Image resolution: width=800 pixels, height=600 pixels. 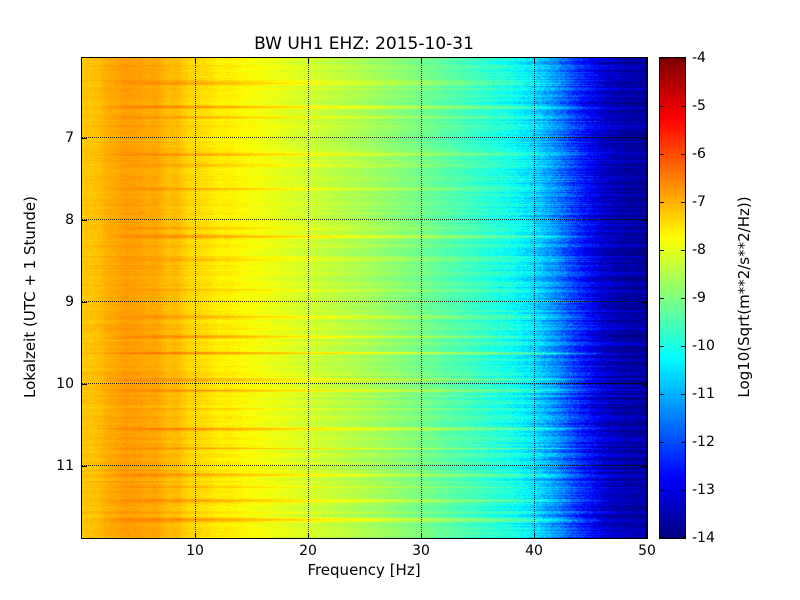 I want to click on colorbar-tick-label: -14, so click(x=703, y=538).